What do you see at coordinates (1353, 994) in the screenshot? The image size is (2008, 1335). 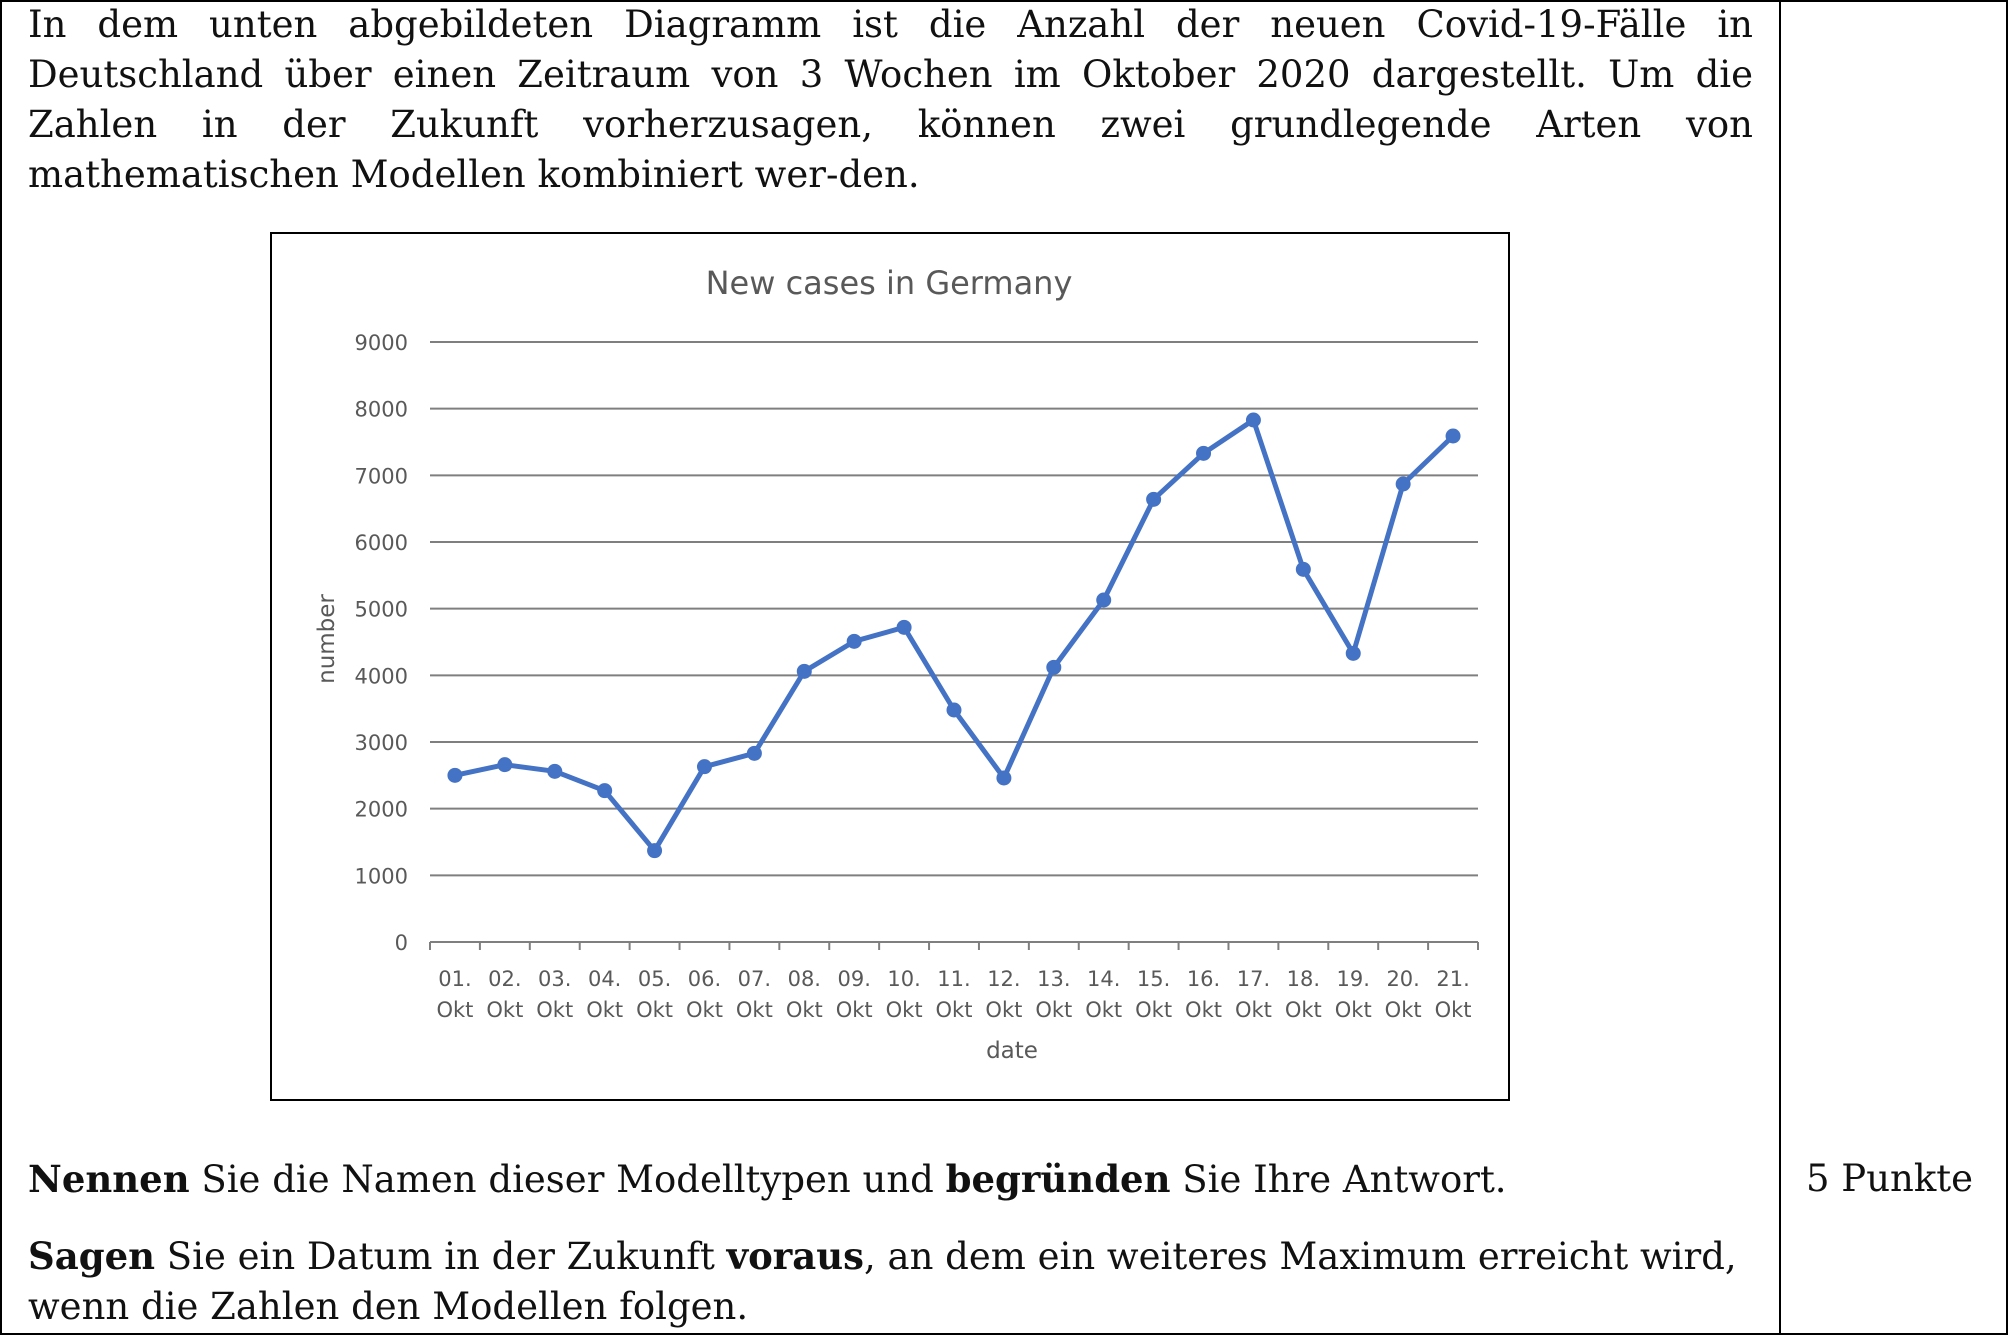 I see `x-tick-label: 19. Okt` at bounding box center [1353, 994].